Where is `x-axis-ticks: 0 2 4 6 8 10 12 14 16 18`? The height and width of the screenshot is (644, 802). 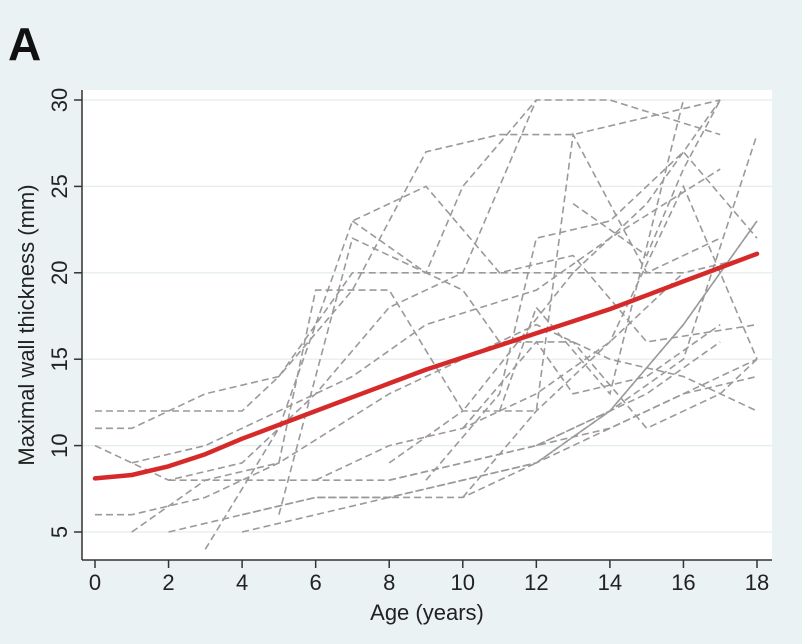 x-axis-ticks: 0 2 4 6 8 10 12 14 16 18 is located at coordinates (429, 577).